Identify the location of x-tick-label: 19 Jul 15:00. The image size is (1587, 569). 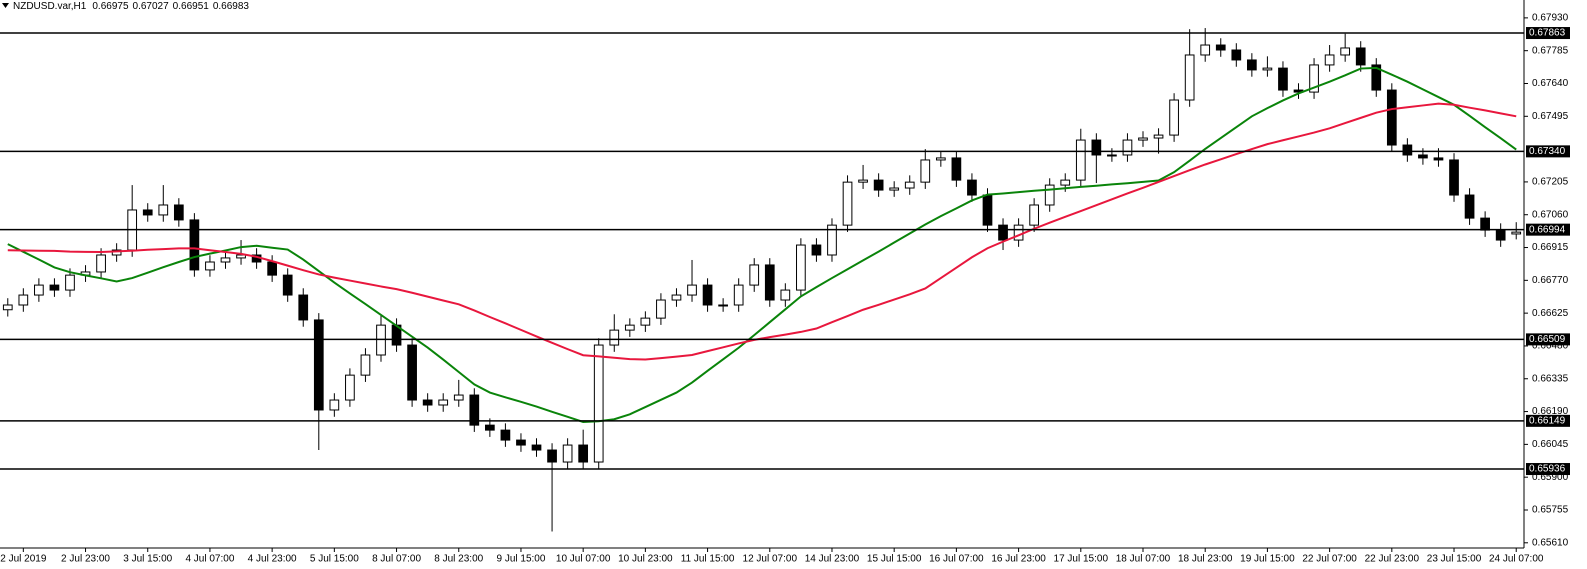
(1267, 559).